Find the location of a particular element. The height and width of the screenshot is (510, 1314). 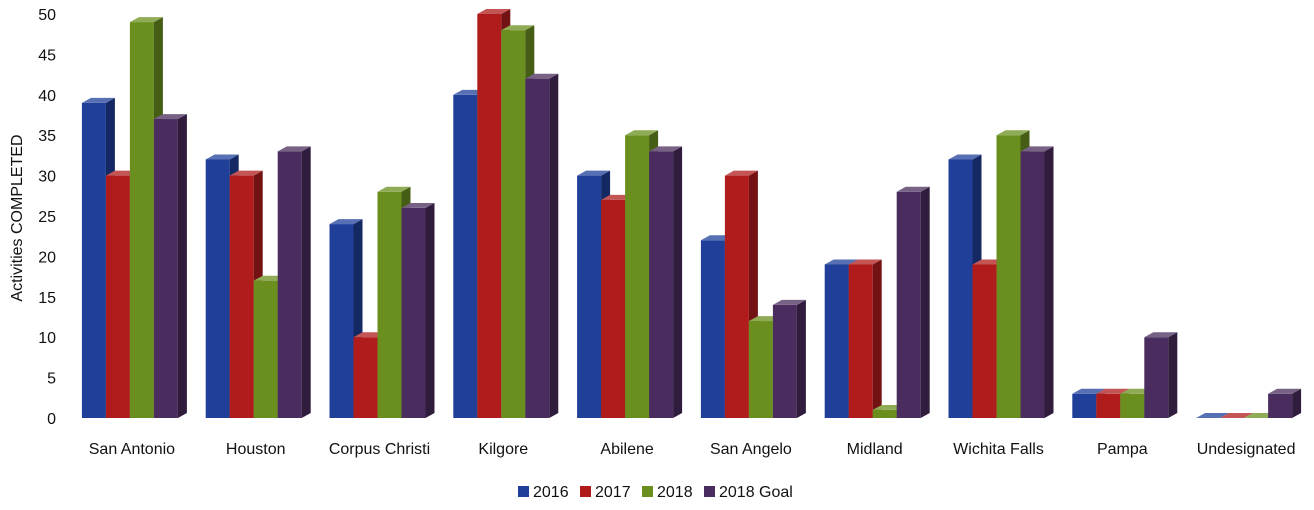

y-tick-label: 30 is located at coordinates (47, 177).